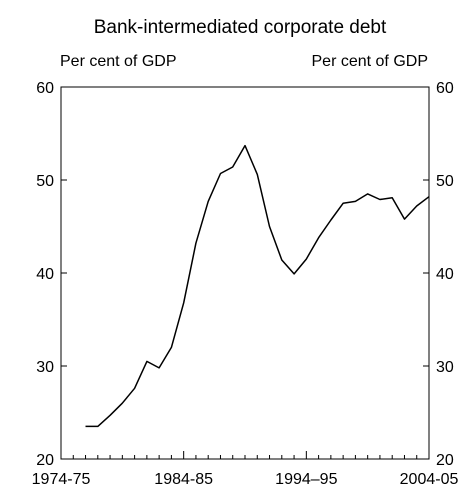  What do you see at coordinates (45, 460) in the screenshot?
I see `y-tick-label-left: 20` at bounding box center [45, 460].